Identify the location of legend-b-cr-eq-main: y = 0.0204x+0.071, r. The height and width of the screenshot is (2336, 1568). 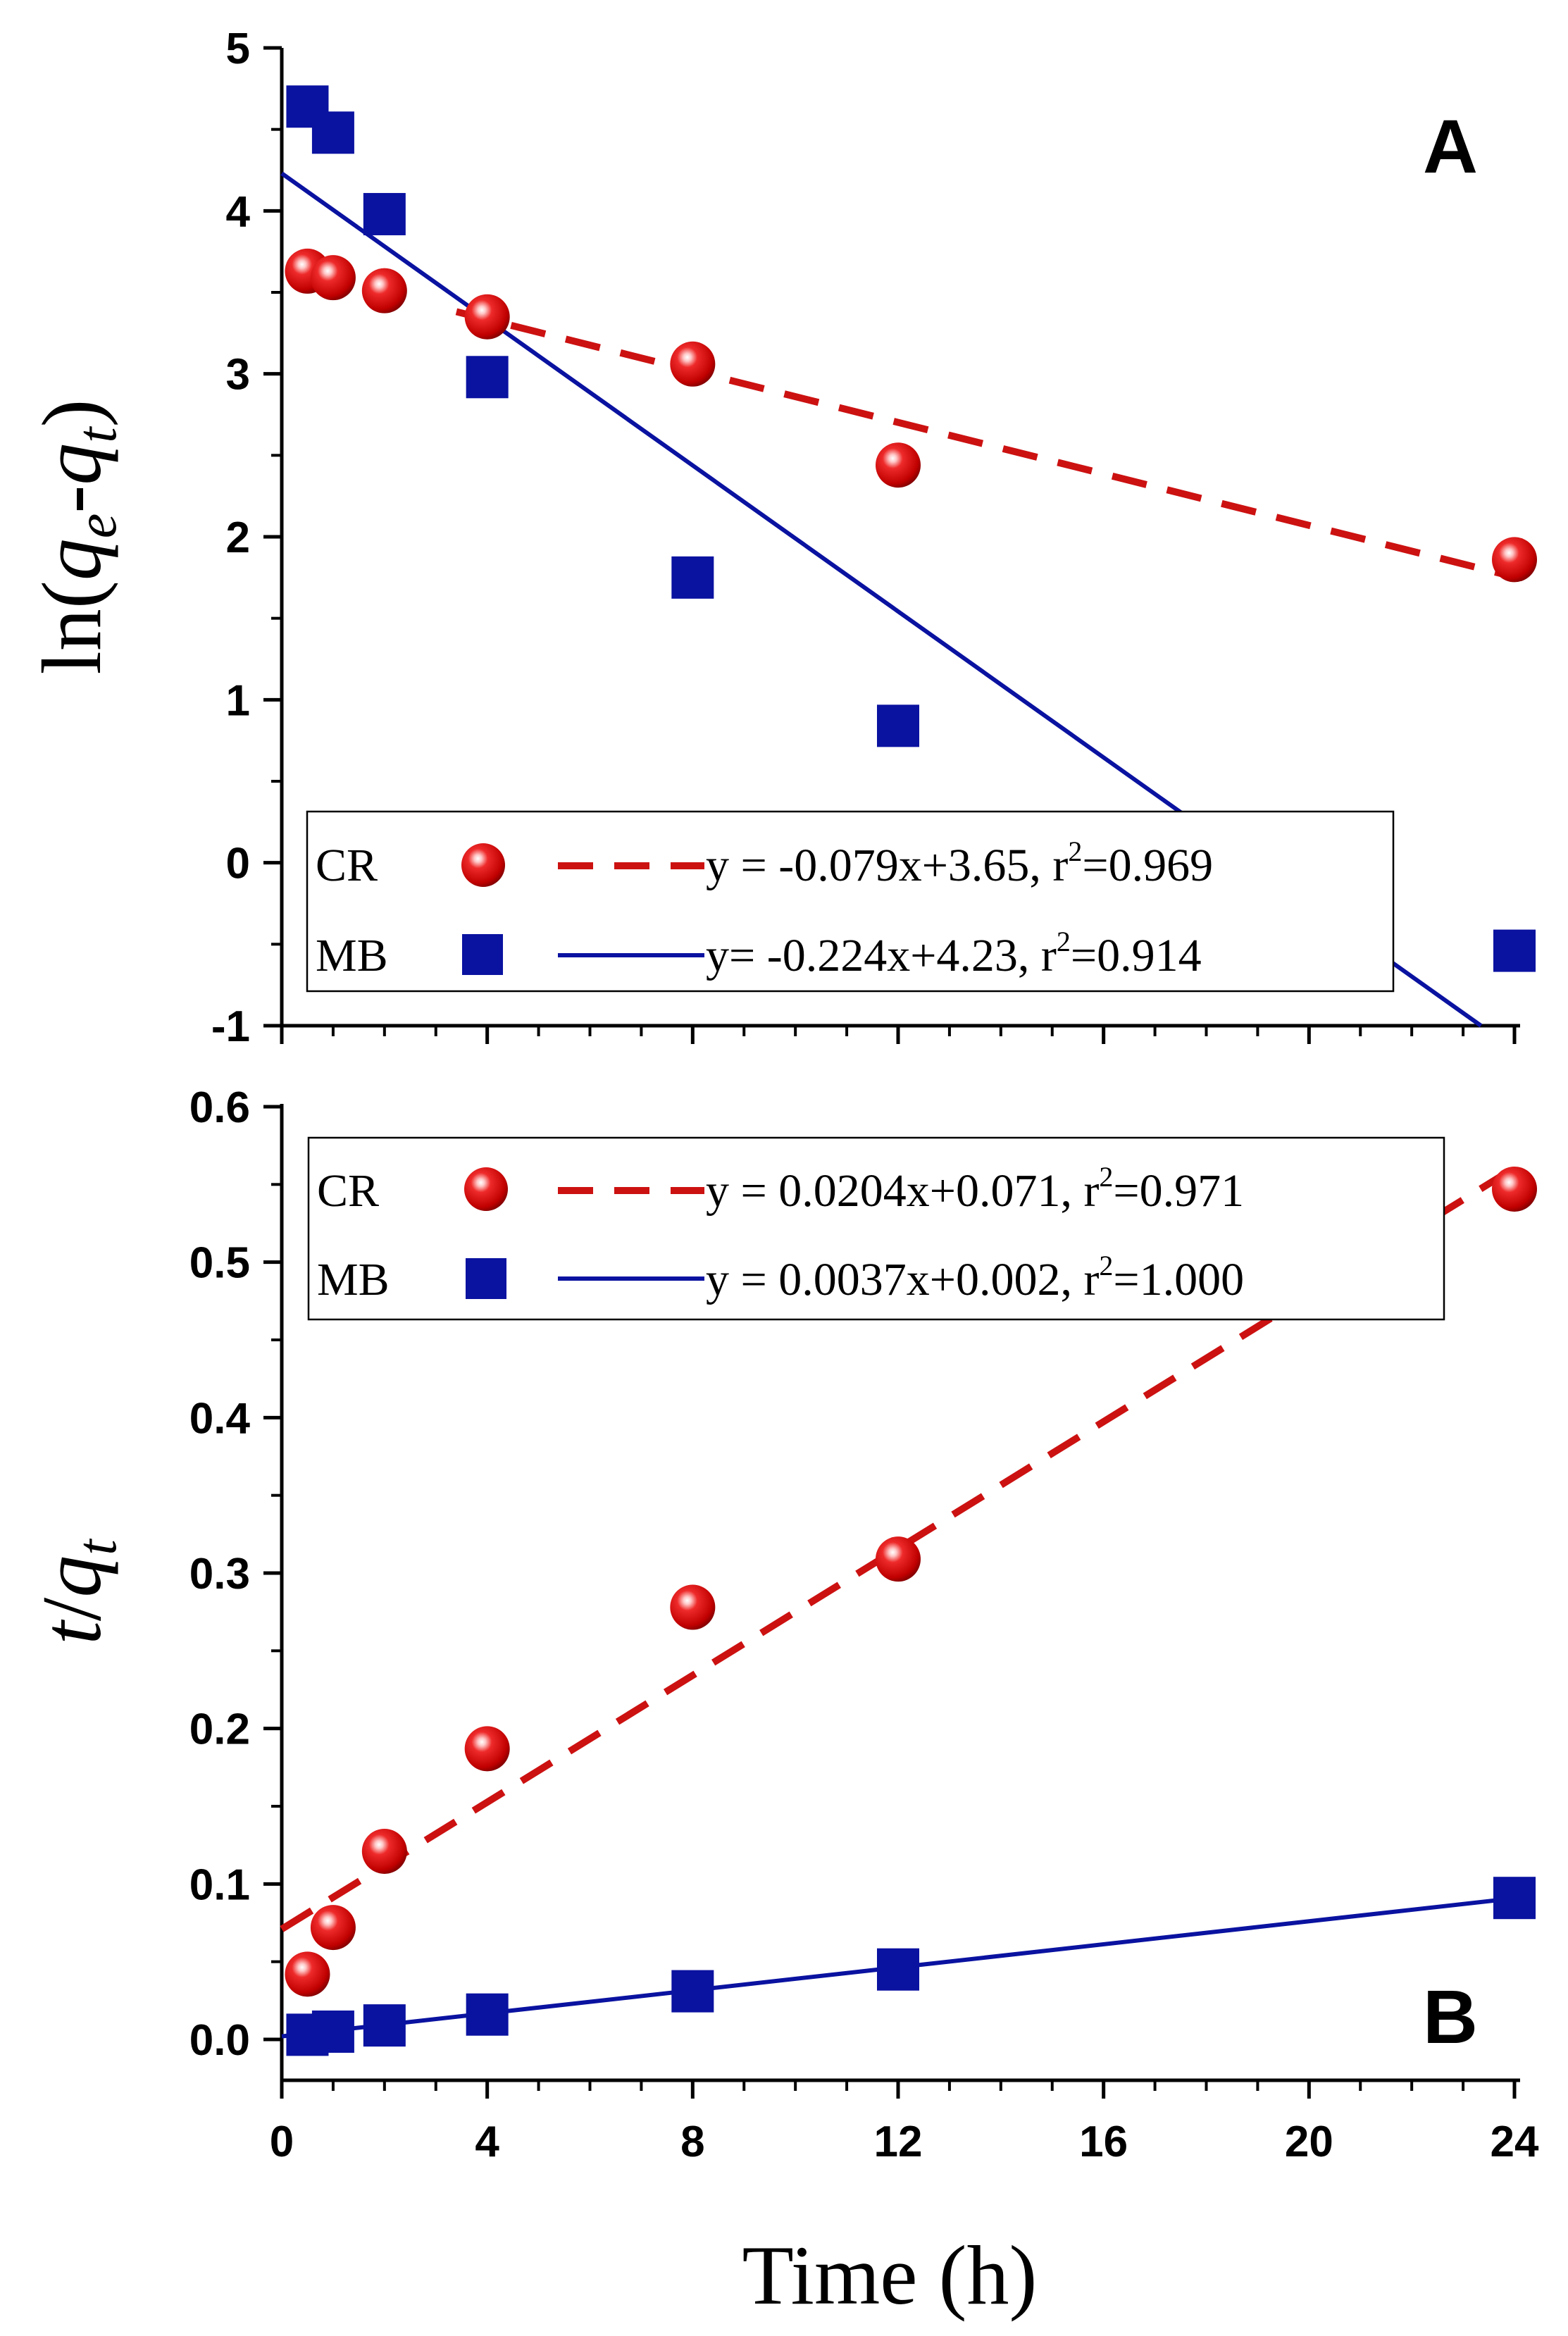
(902, 1191).